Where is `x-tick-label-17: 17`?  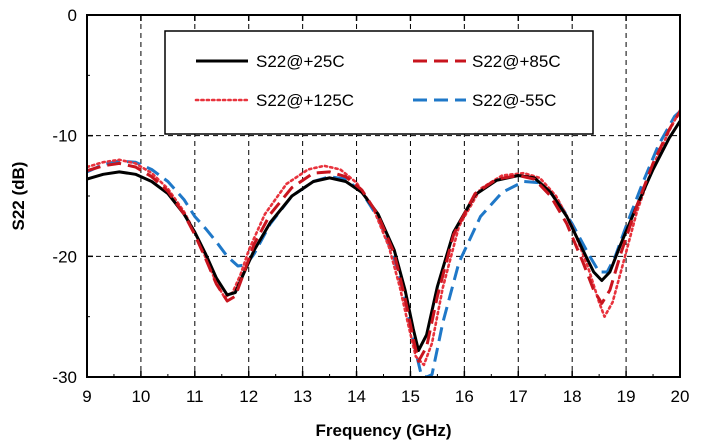 x-tick-label-17: 17 is located at coordinates (518, 396).